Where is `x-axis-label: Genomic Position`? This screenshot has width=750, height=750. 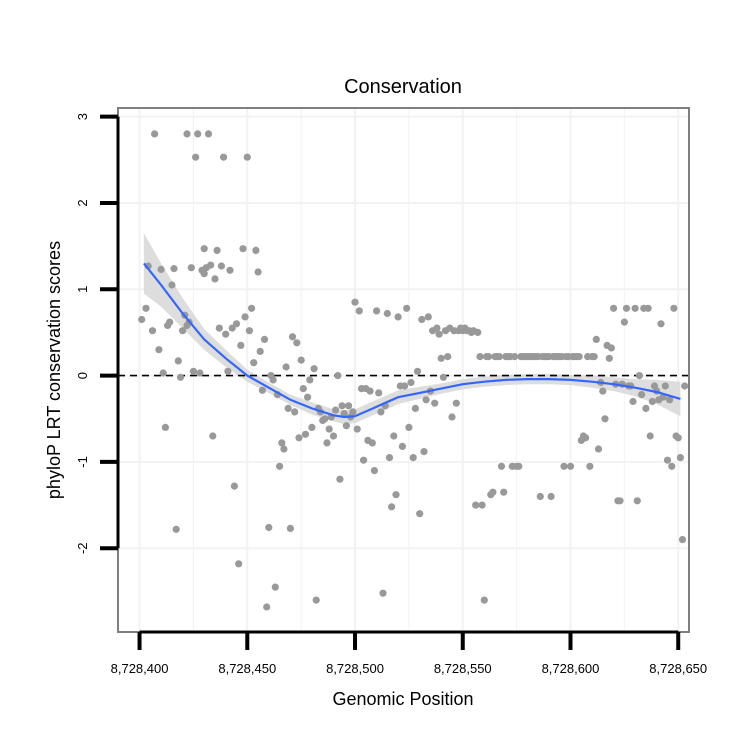
x-axis-label: Genomic Position is located at coordinates (402, 699).